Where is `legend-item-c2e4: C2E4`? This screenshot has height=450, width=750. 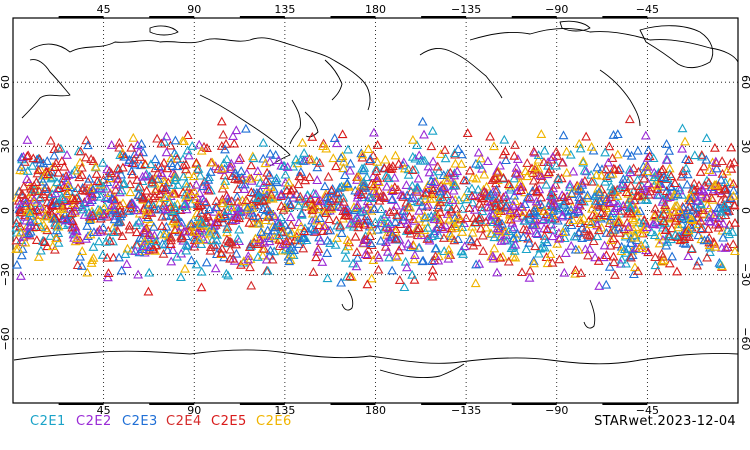
legend-item-c2e4: C2E4 is located at coordinates (184, 421).